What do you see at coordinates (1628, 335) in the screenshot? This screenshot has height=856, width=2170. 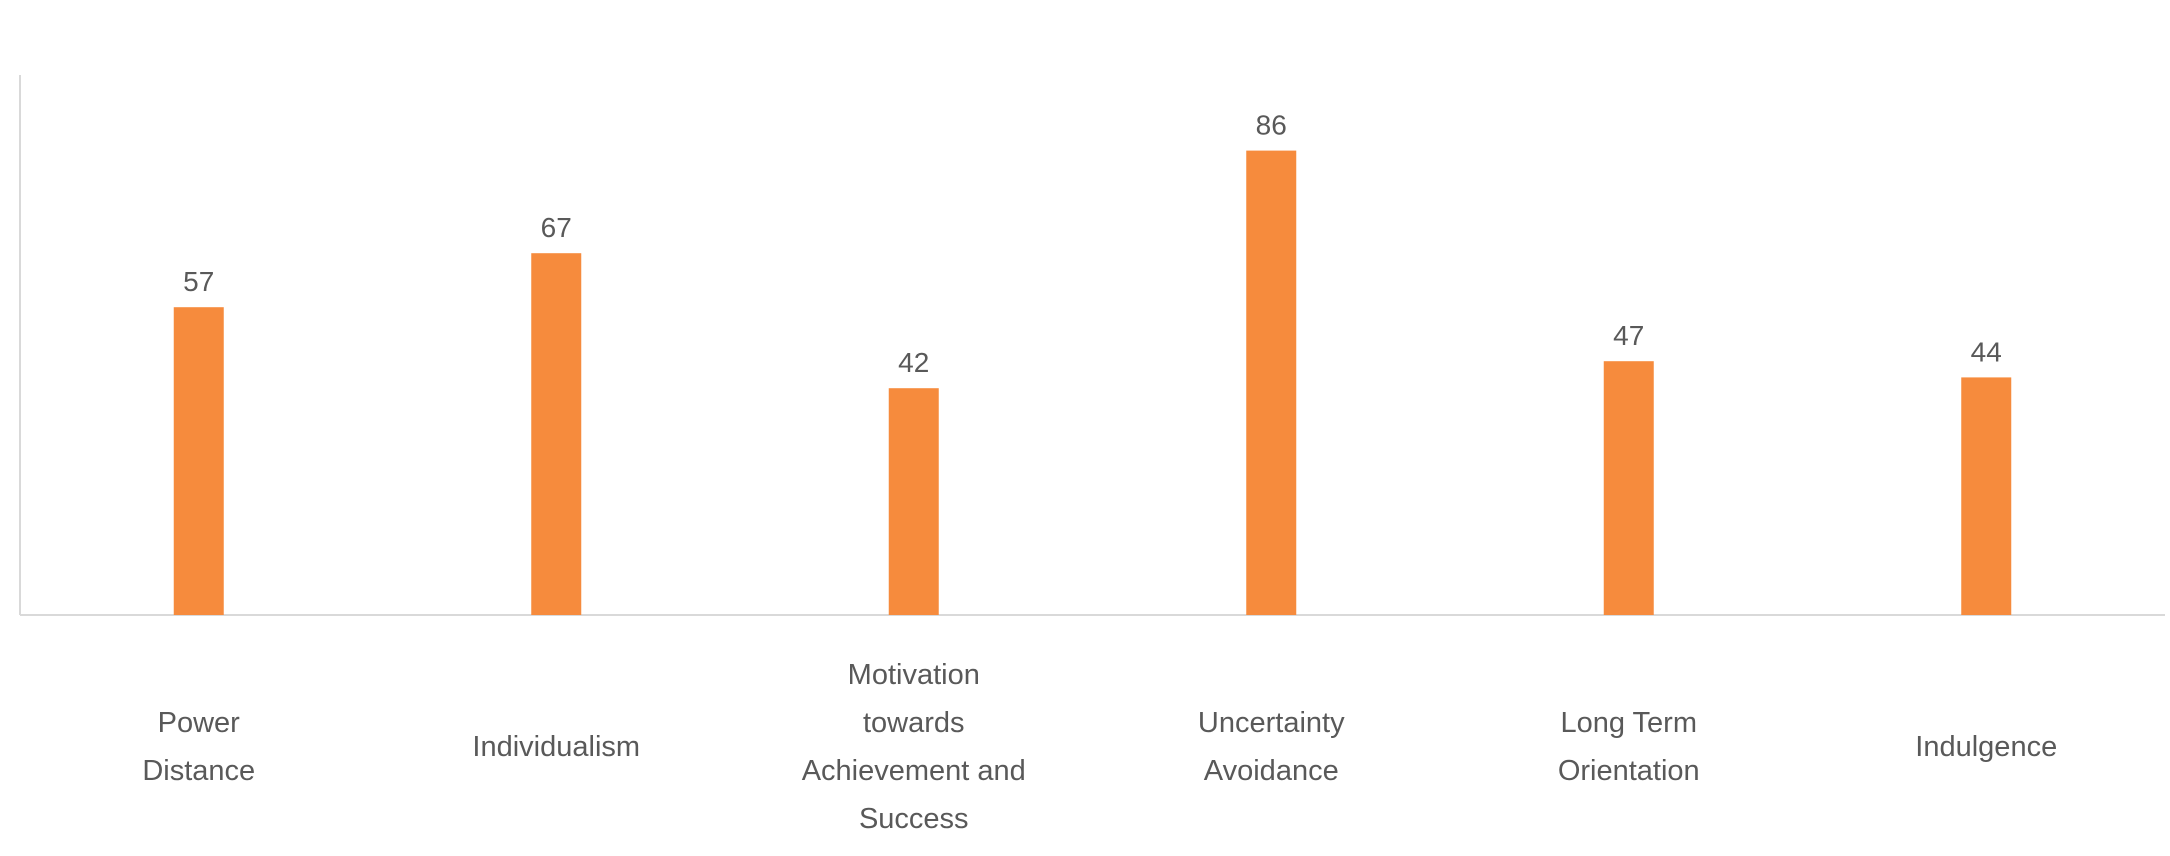 I see `data-label-5: 47` at bounding box center [1628, 335].